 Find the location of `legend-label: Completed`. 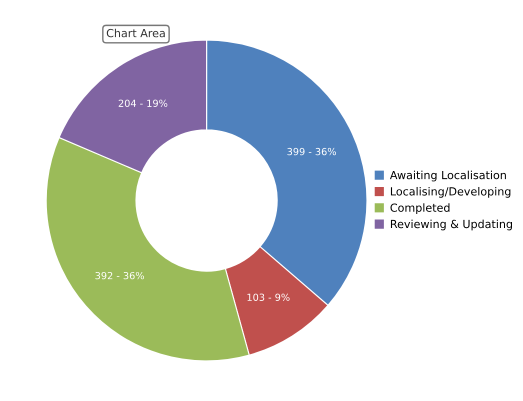

legend-label: Completed is located at coordinates (420, 208).